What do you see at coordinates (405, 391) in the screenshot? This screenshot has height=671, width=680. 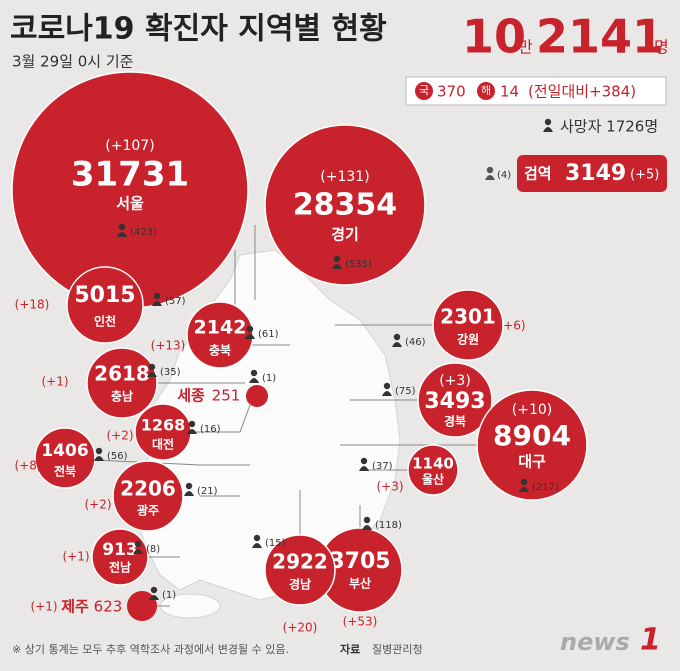 I see `region-deaths: (75)` at bounding box center [405, 391].